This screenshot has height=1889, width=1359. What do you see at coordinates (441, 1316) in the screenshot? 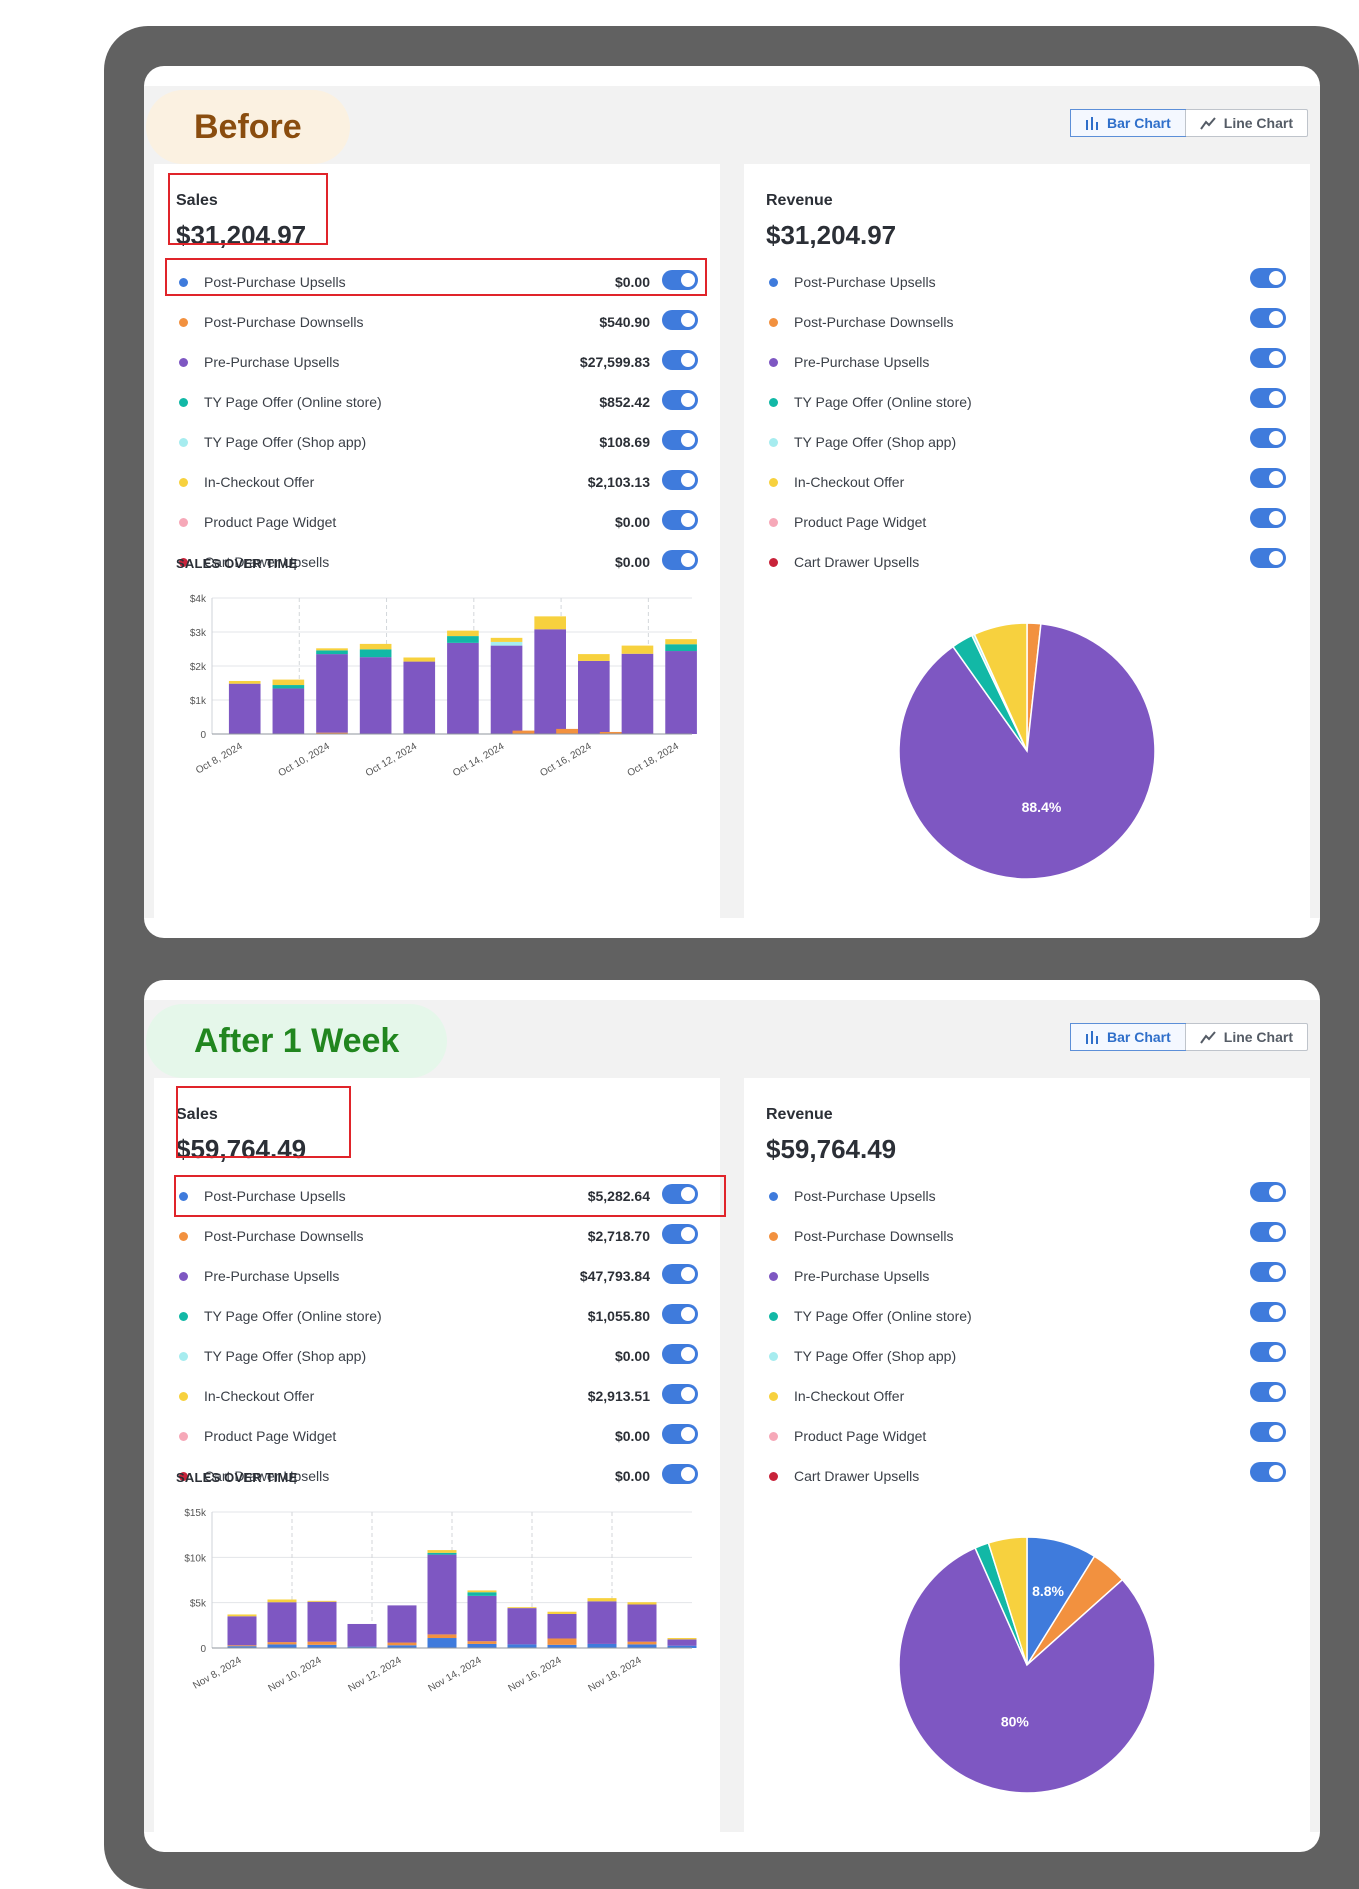
I see `sales-breakdown-row: TY Page Offer (Online store) $1,055.80` at bounding box center [441, 1316].